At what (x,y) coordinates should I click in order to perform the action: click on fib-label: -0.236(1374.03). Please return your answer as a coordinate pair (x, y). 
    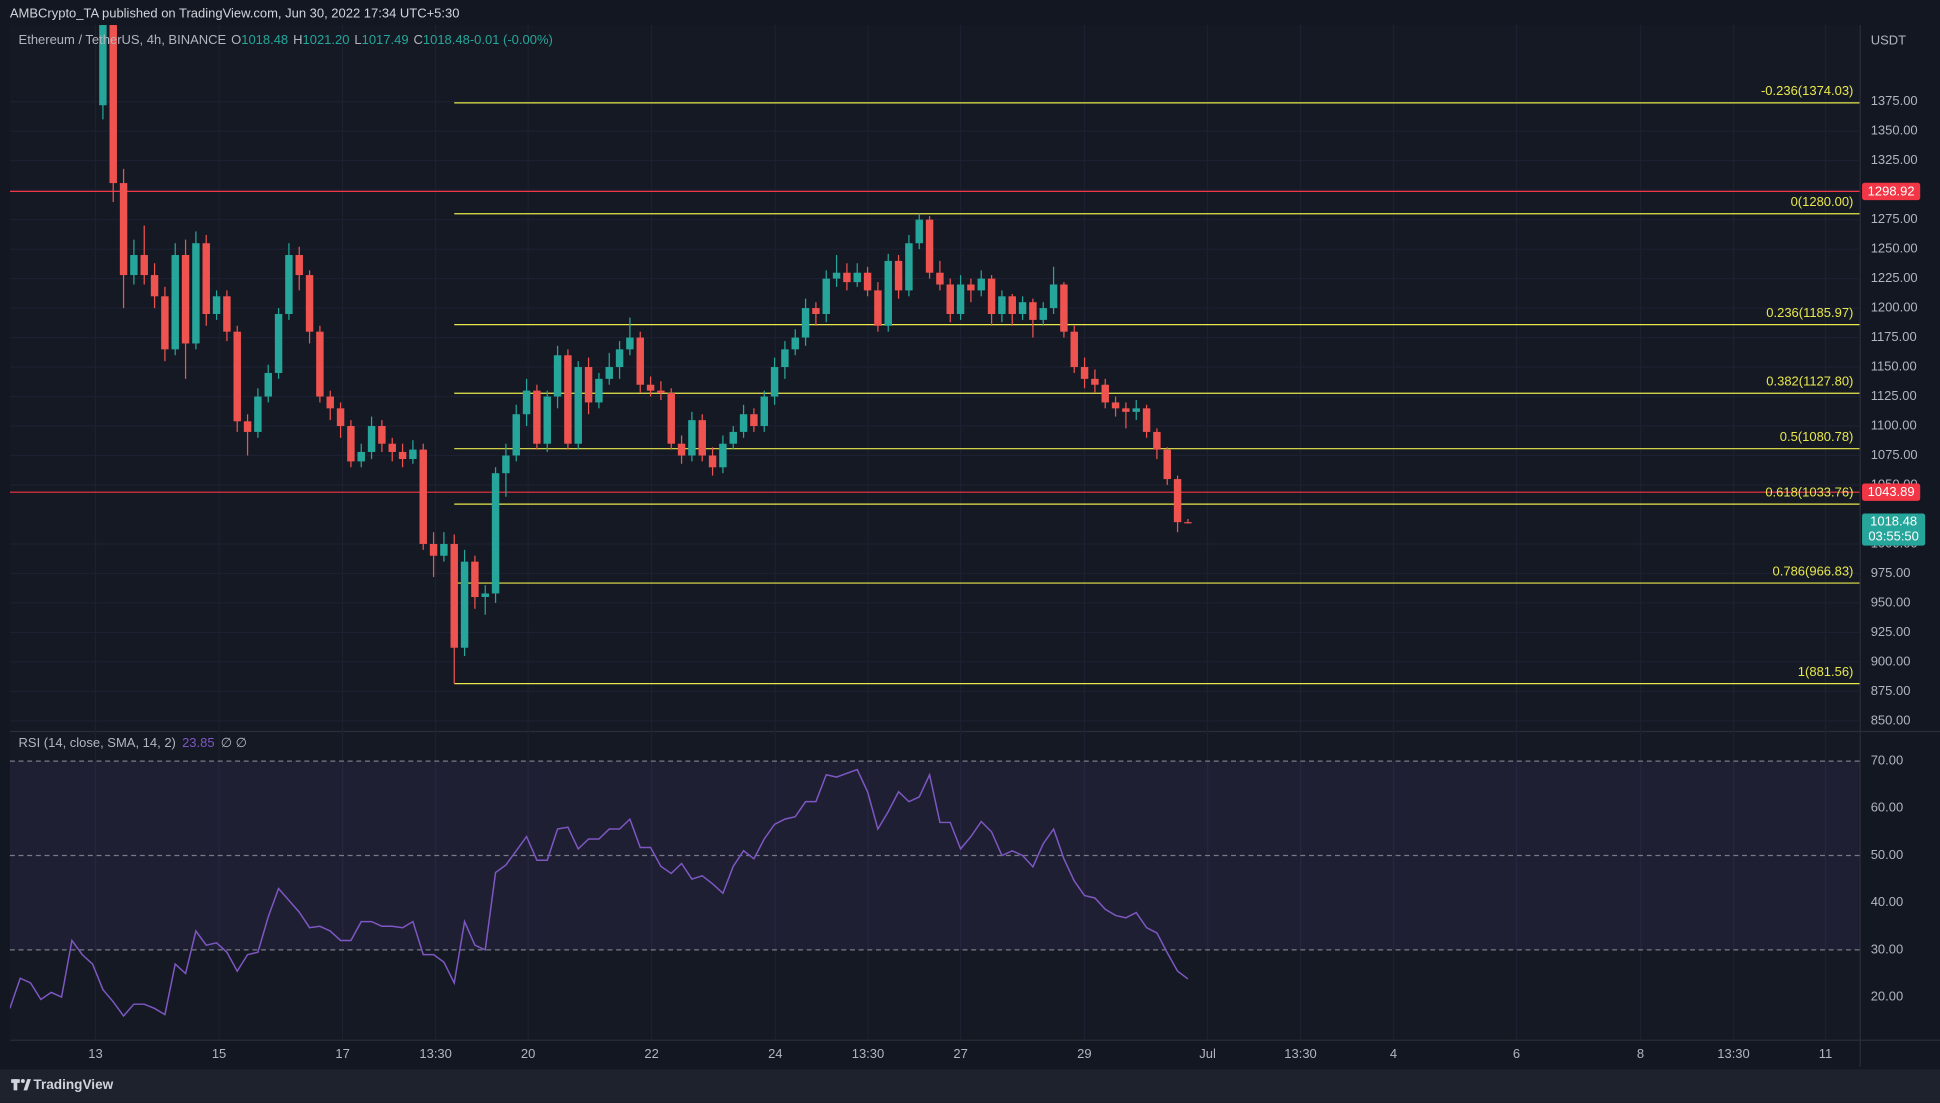
    Looking at the image, I should click on (1807, 90).